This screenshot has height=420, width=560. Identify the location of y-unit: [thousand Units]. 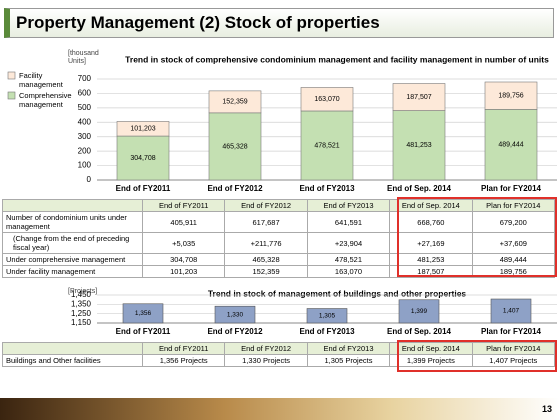
(83, 57).